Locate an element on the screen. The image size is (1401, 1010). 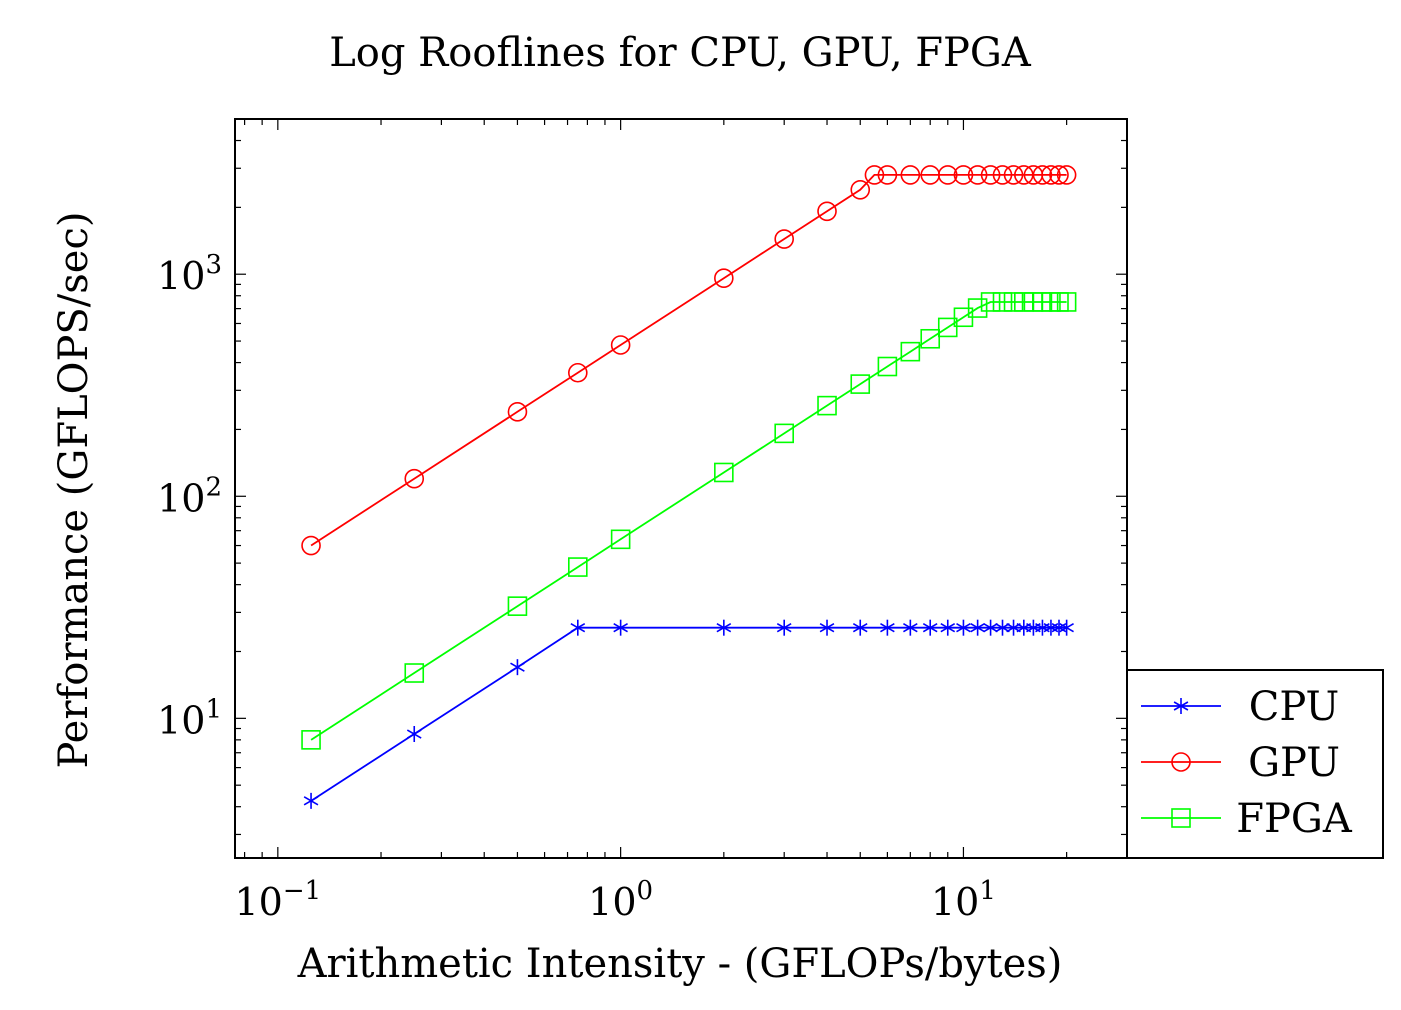
y-tick-label-exponent: 2 is located at coordinates (213, 487).